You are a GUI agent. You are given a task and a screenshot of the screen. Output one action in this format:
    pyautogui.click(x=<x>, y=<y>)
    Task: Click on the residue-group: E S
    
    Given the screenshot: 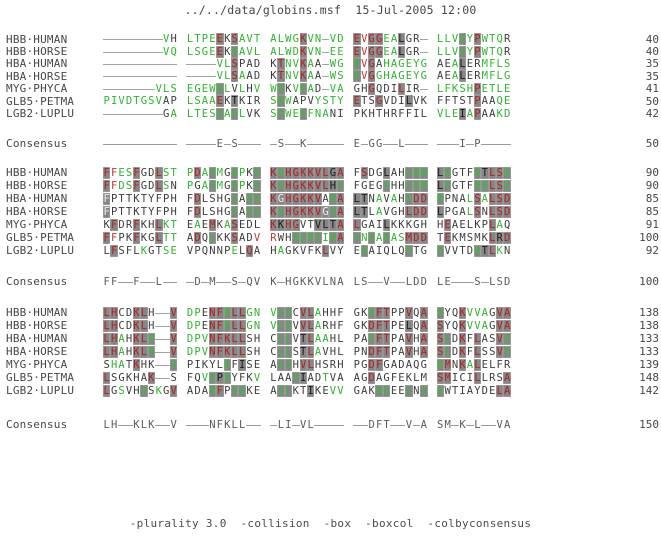 What is the action you would take?
    pyautogui.click(x=224, y=144)
    